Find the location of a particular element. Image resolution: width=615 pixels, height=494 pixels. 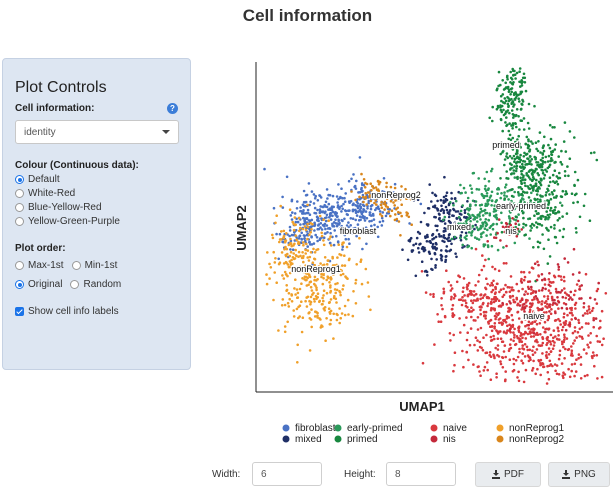

radio-default is located at coordinates (19, 179).